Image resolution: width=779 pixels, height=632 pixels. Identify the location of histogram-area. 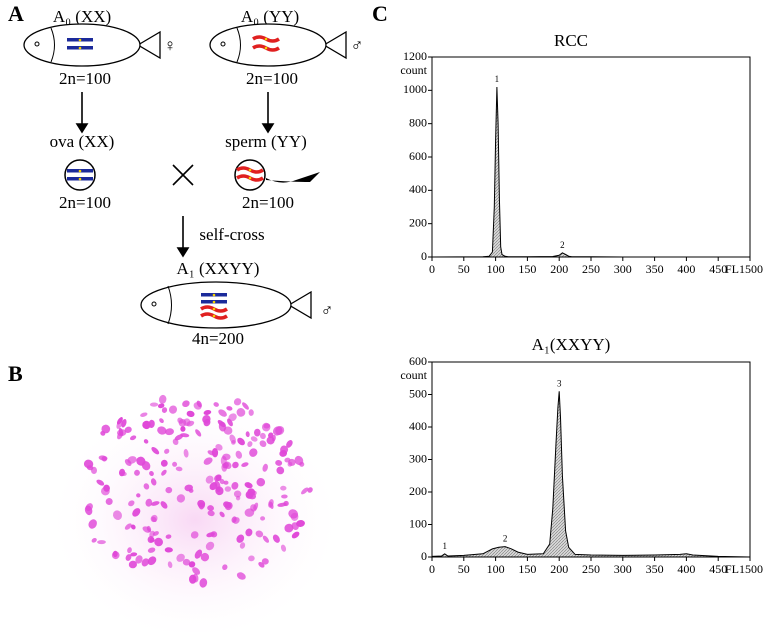
(591, 474).